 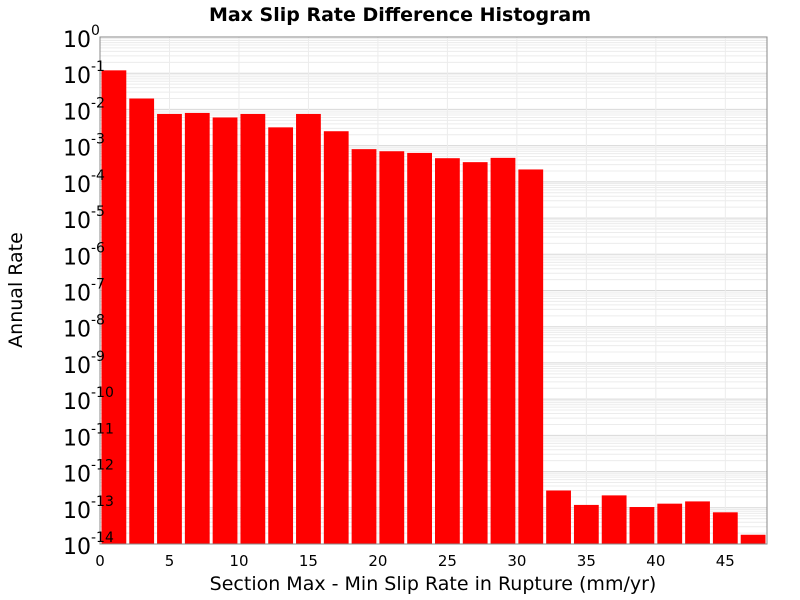 I want to click on y-tick-label: 10⁻⁸, so click(x=84, y=328).